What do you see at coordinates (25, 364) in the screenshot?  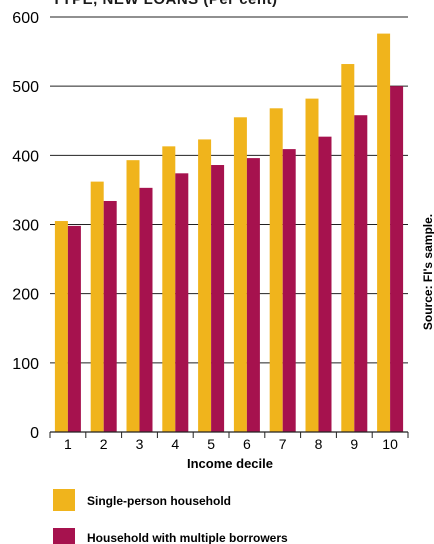 I see `y-tick-label-100: 100` at bounding box center [25, 364].